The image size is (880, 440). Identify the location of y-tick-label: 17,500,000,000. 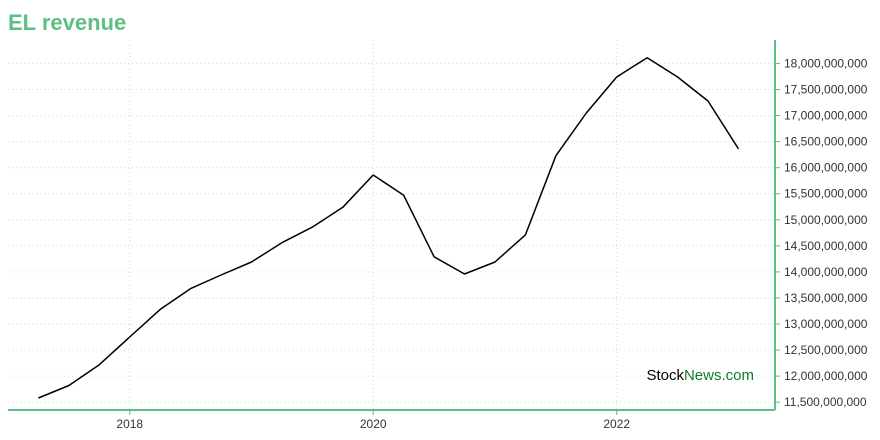
(826, 90).